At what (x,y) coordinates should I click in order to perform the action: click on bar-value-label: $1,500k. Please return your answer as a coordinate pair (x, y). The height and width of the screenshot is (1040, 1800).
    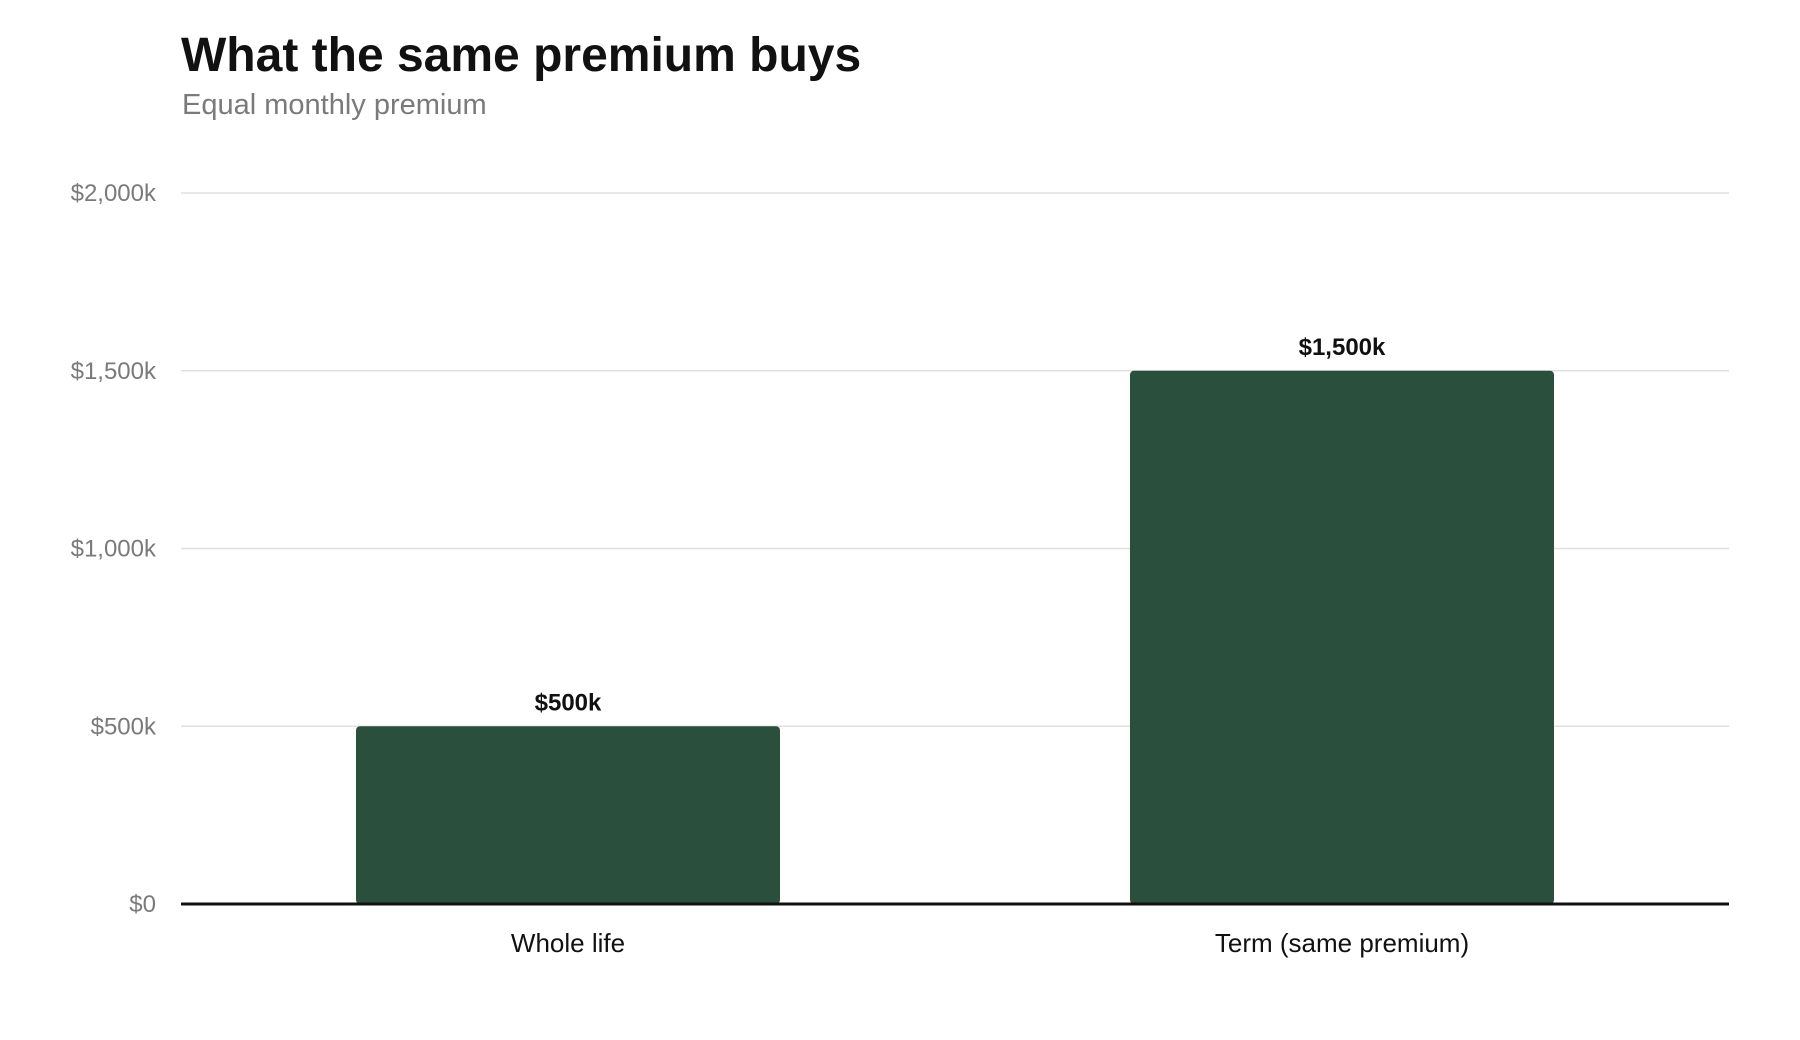
    Looking at the image, I should click on (1342, 347).